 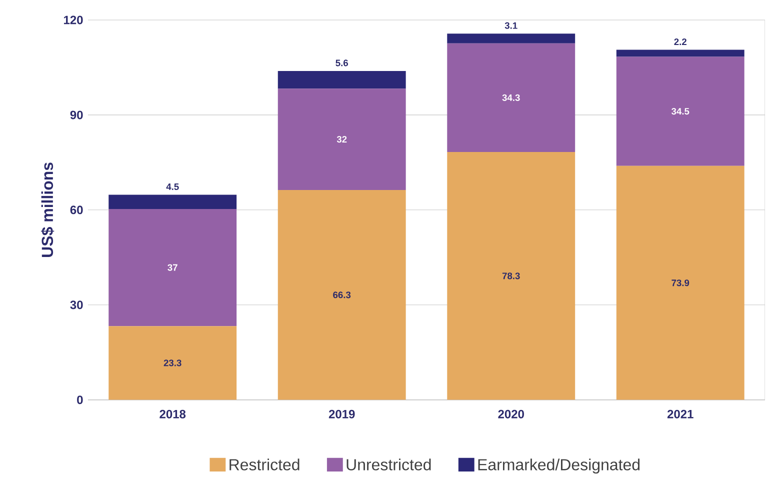 What do you see at coordinates (80, 399) in the screenshot?
I see `y-tick-label: 0` at bounding box center [80, 399].